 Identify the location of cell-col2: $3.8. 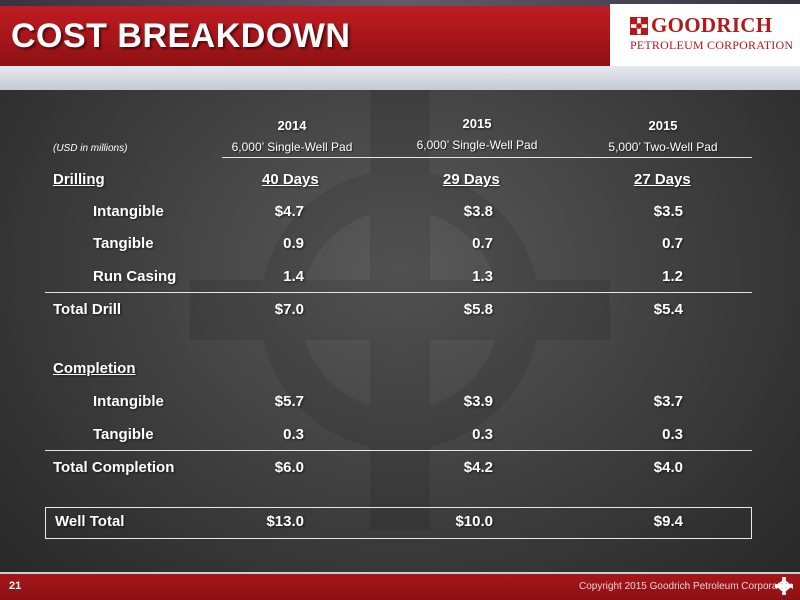
(478, 211).